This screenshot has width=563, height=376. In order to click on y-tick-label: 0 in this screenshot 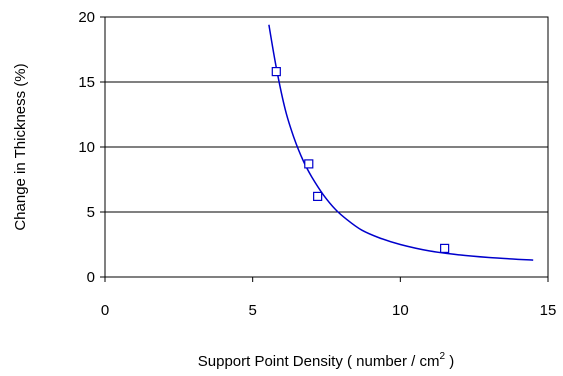, I will do `click(91, 277)`.